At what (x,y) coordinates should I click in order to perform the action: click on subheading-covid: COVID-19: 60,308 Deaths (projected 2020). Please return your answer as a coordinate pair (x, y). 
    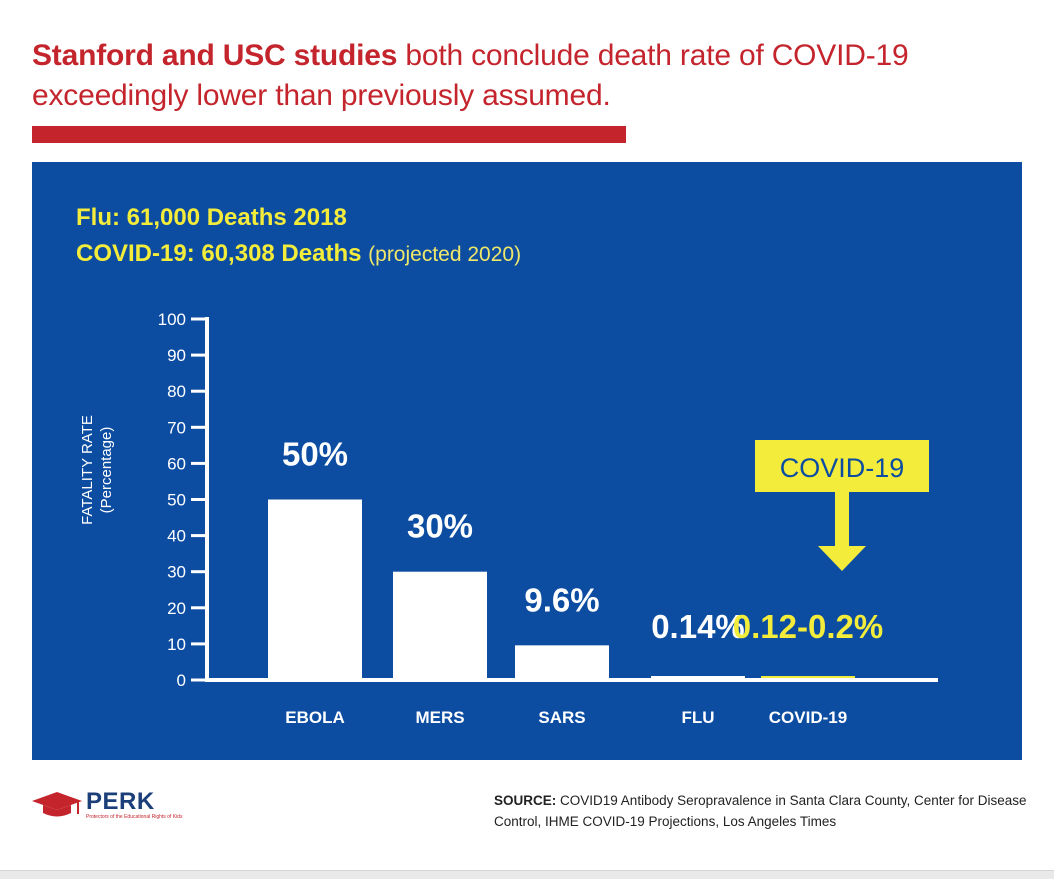
    Looking at the image, I should click on (298, 254).